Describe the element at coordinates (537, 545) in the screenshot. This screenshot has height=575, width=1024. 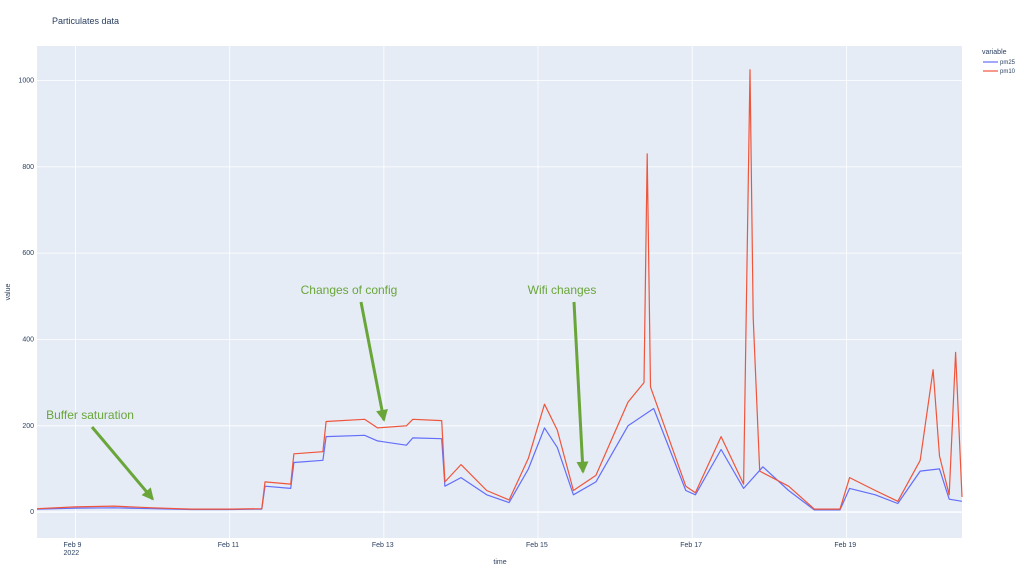
I see `x-tick-label: Feb 15` at that location.